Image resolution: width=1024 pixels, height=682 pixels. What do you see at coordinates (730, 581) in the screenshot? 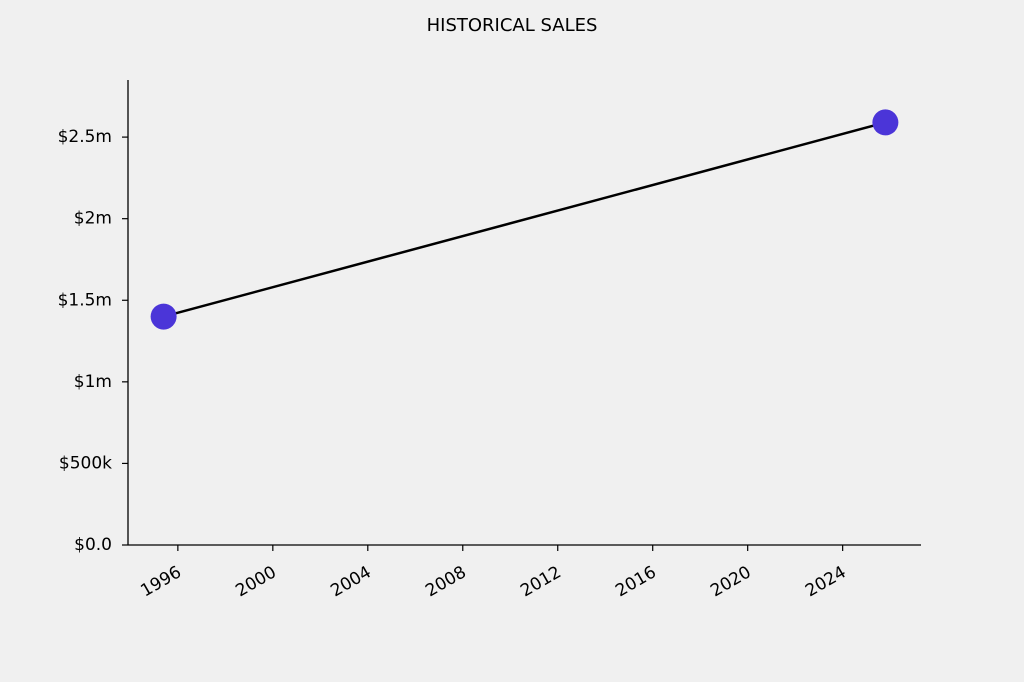
I see `x-tick-label: 2020` at bounding box center [730, 581].